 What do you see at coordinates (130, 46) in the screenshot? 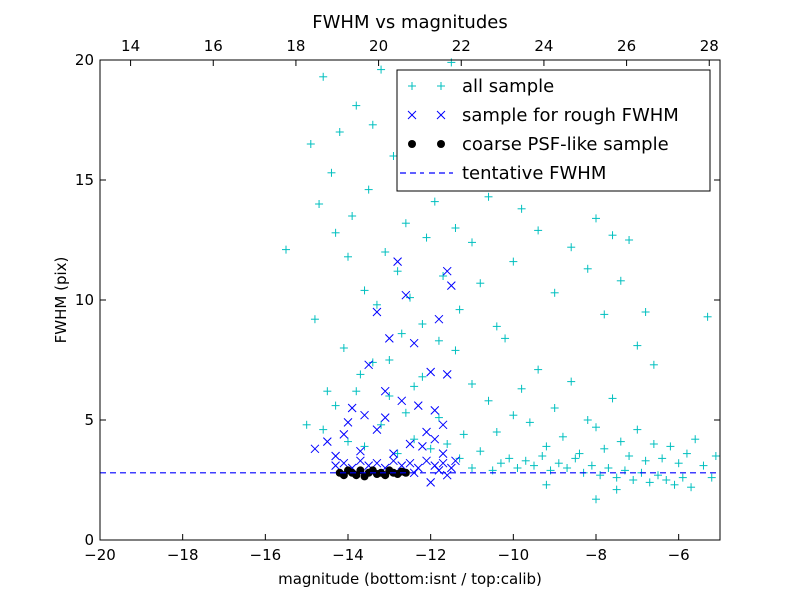
I see `top-tick-label: 14` at bounding box center [130, 46].